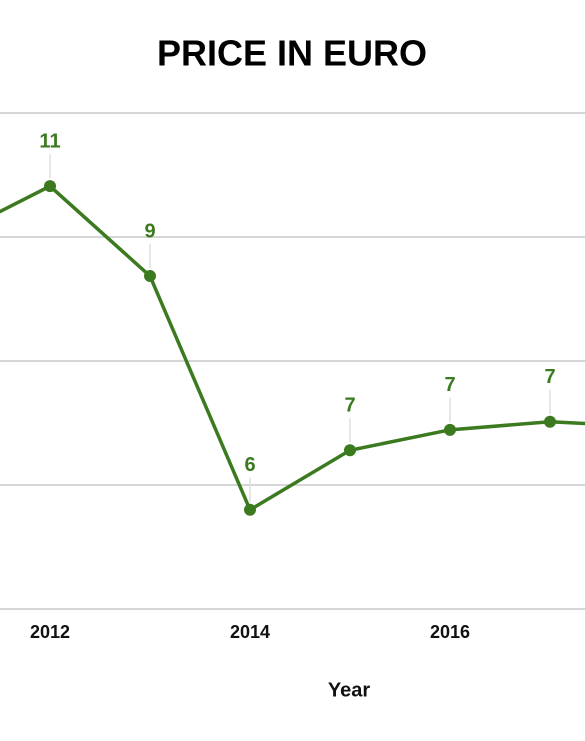 The image size is (585, 741). What do you see at coordinates (50, 632) in the screenshot?
I see `x-tick-label: 2012` at bounding box center [50, 632].